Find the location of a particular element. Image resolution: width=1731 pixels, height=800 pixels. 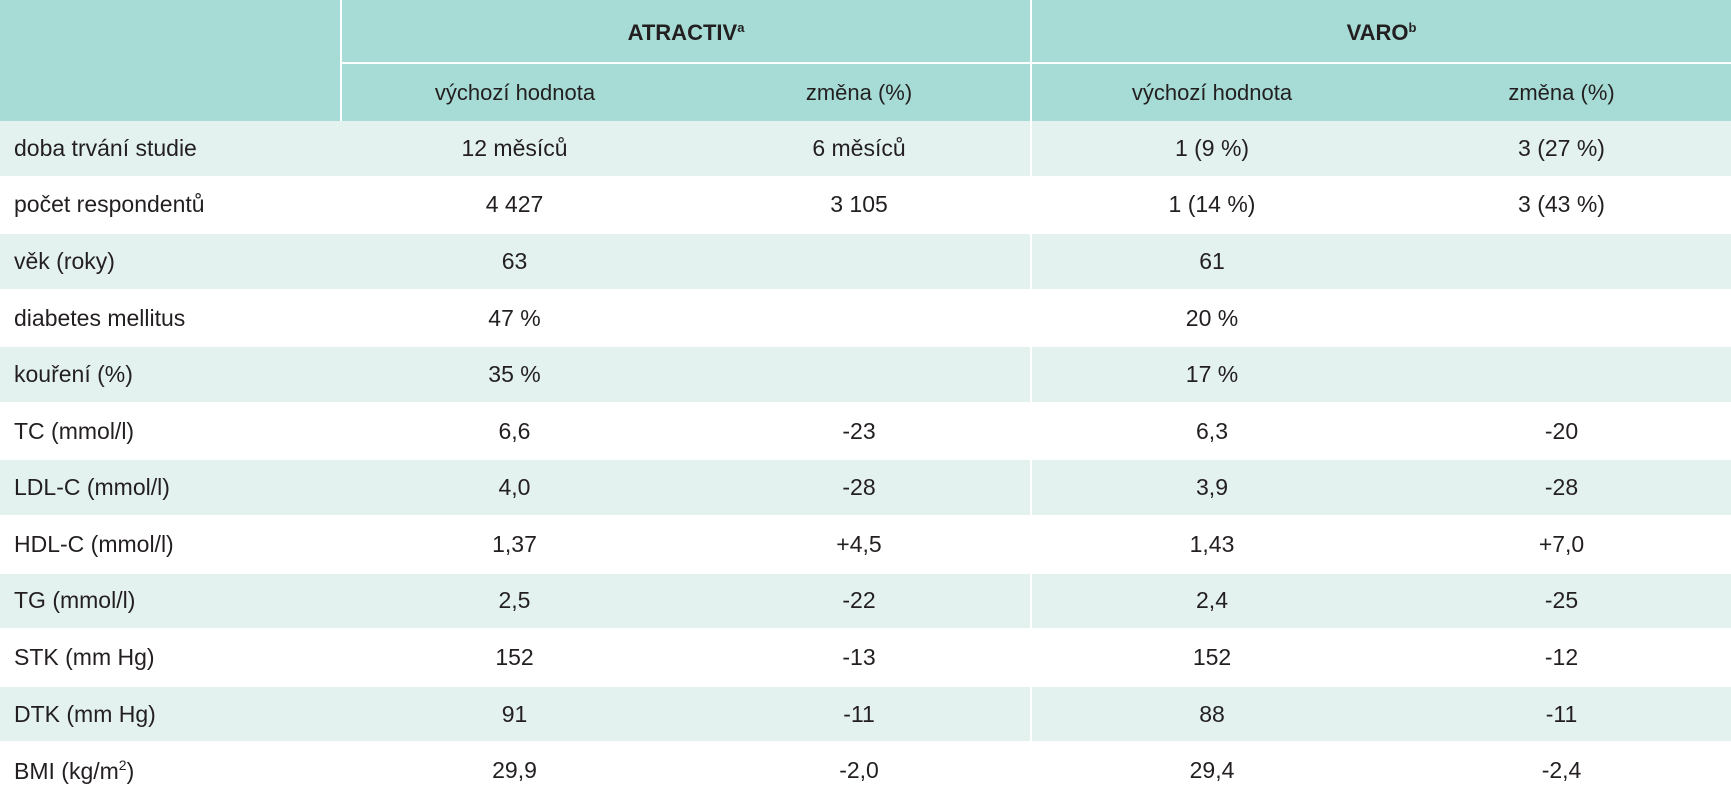

table-row: věk (roky) 63 61 is located at coordinates (865, 262).